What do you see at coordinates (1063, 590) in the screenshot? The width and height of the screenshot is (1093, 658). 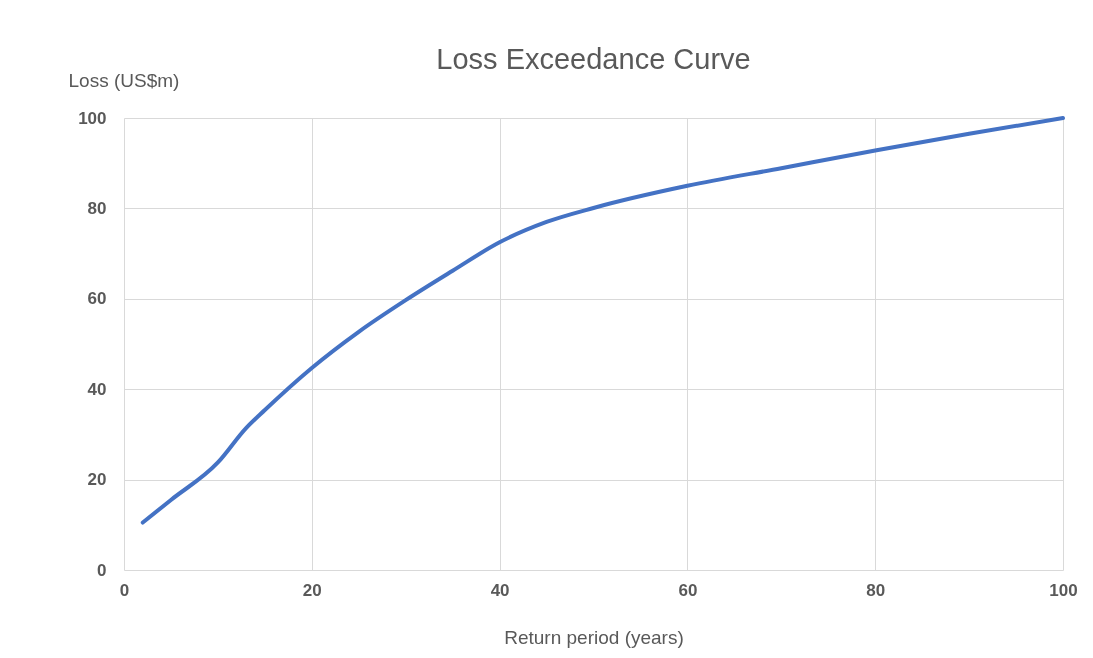 I see `x-tick-label: 100` at bounding box center [1063, 590].